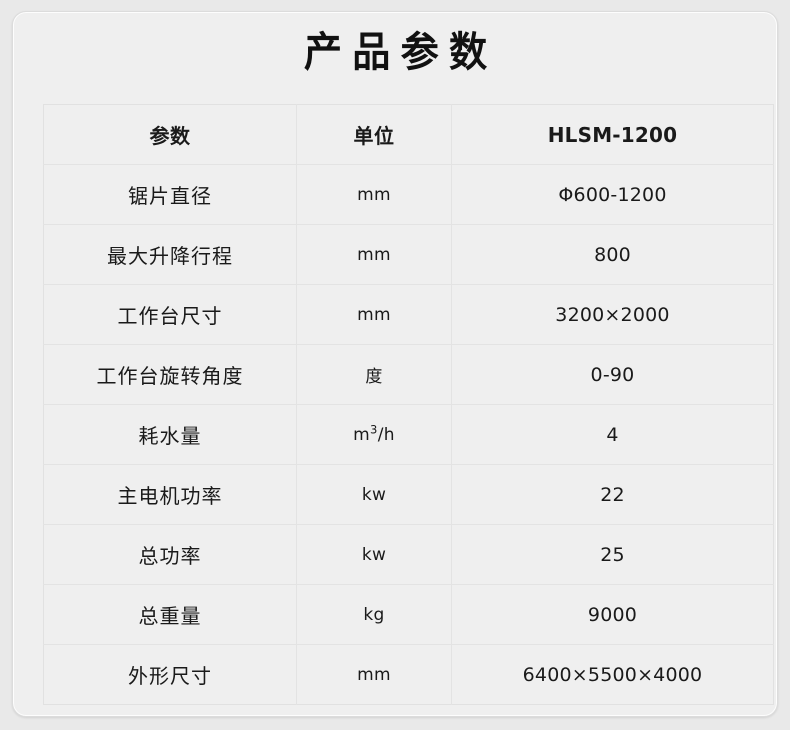 The image size is (790, 730). What do you see at coordinates (612, 494) in the screenshot?
I see `cell-value: 22` at bounding box center [612, 494].